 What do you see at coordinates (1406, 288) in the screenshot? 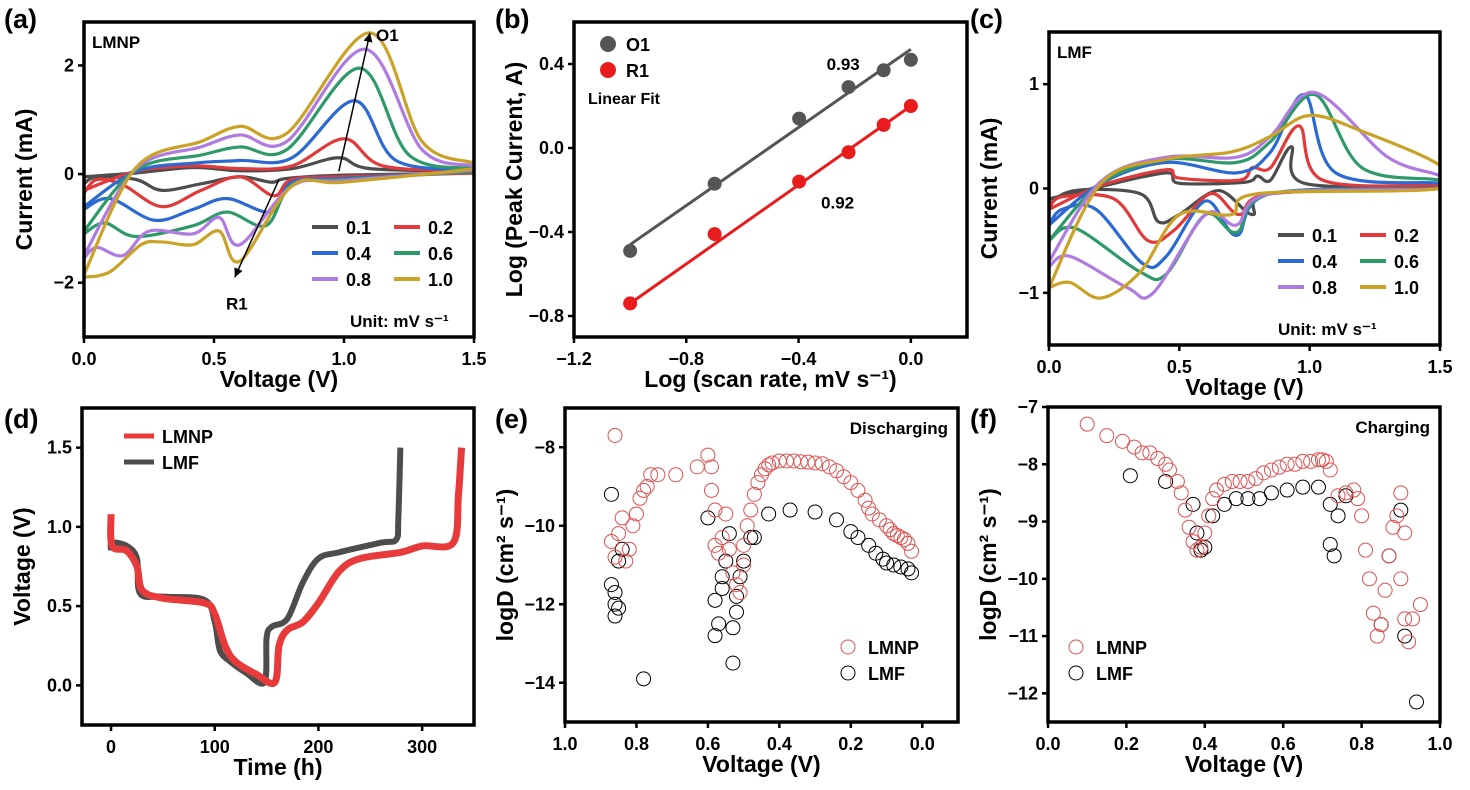
I see `legend-label: 1.0` at bounding box center [1406, 288].